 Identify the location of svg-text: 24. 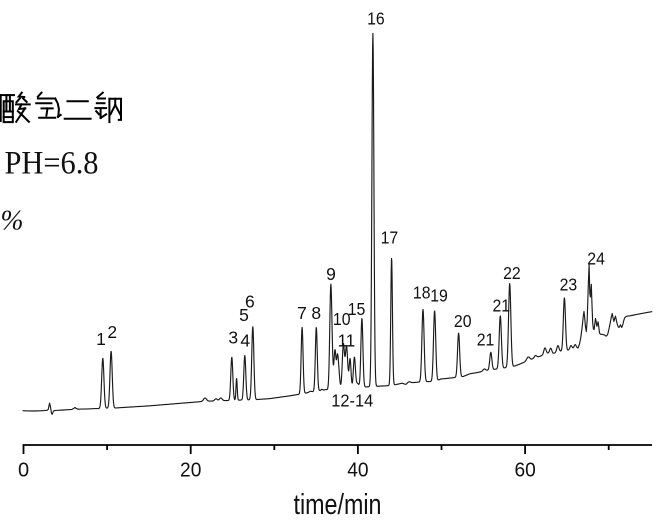
(596, 258).